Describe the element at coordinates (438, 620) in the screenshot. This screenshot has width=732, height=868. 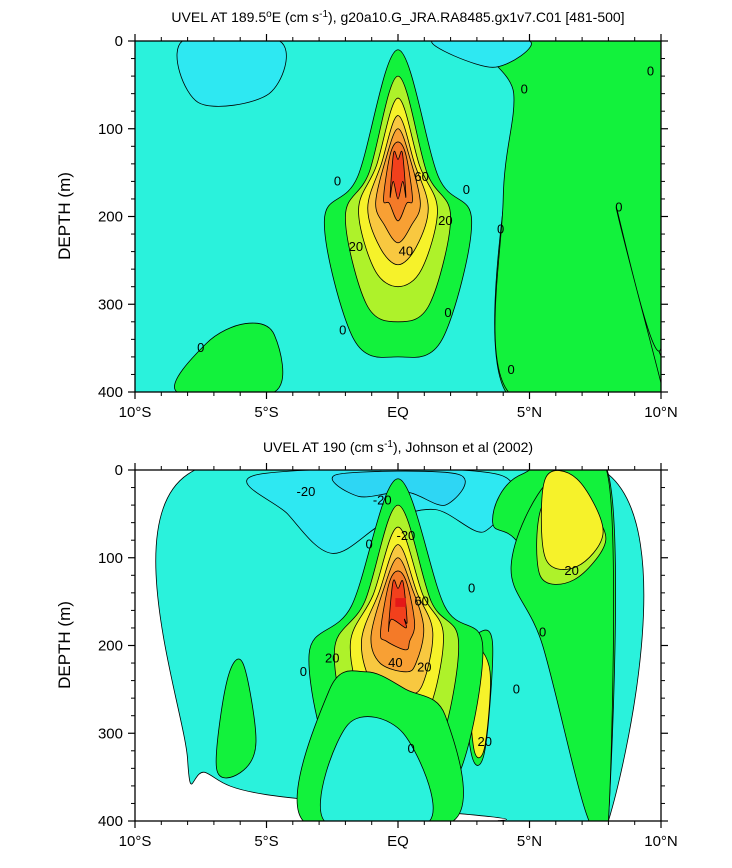
I see `bottom-contour-labels: -20 -20 -20 0 0 0 0 0 0 20 20 20 20 40 60` at that location.